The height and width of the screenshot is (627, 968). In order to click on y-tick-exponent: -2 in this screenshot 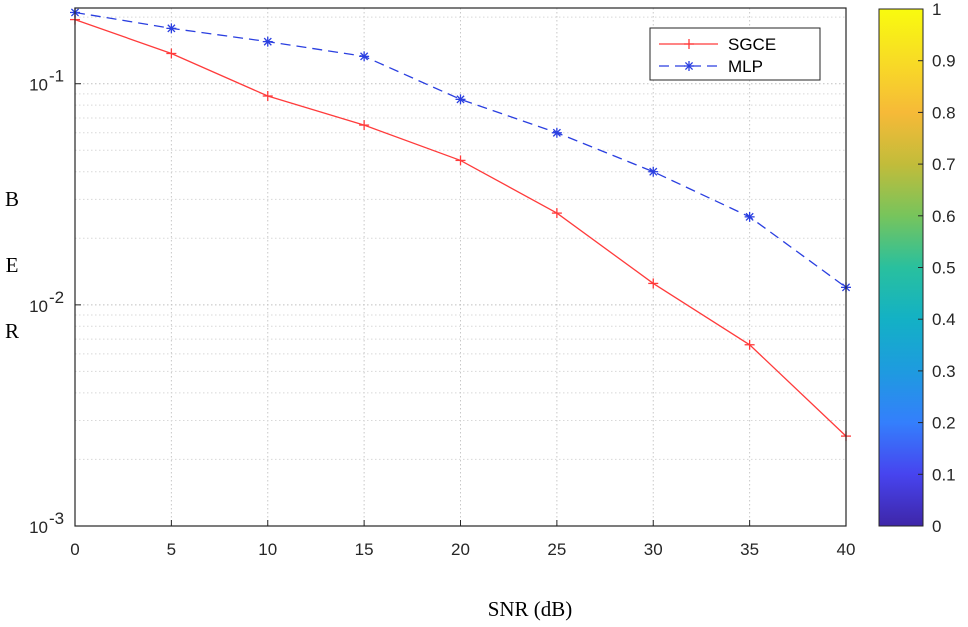, I will do `click(56, 297)`.